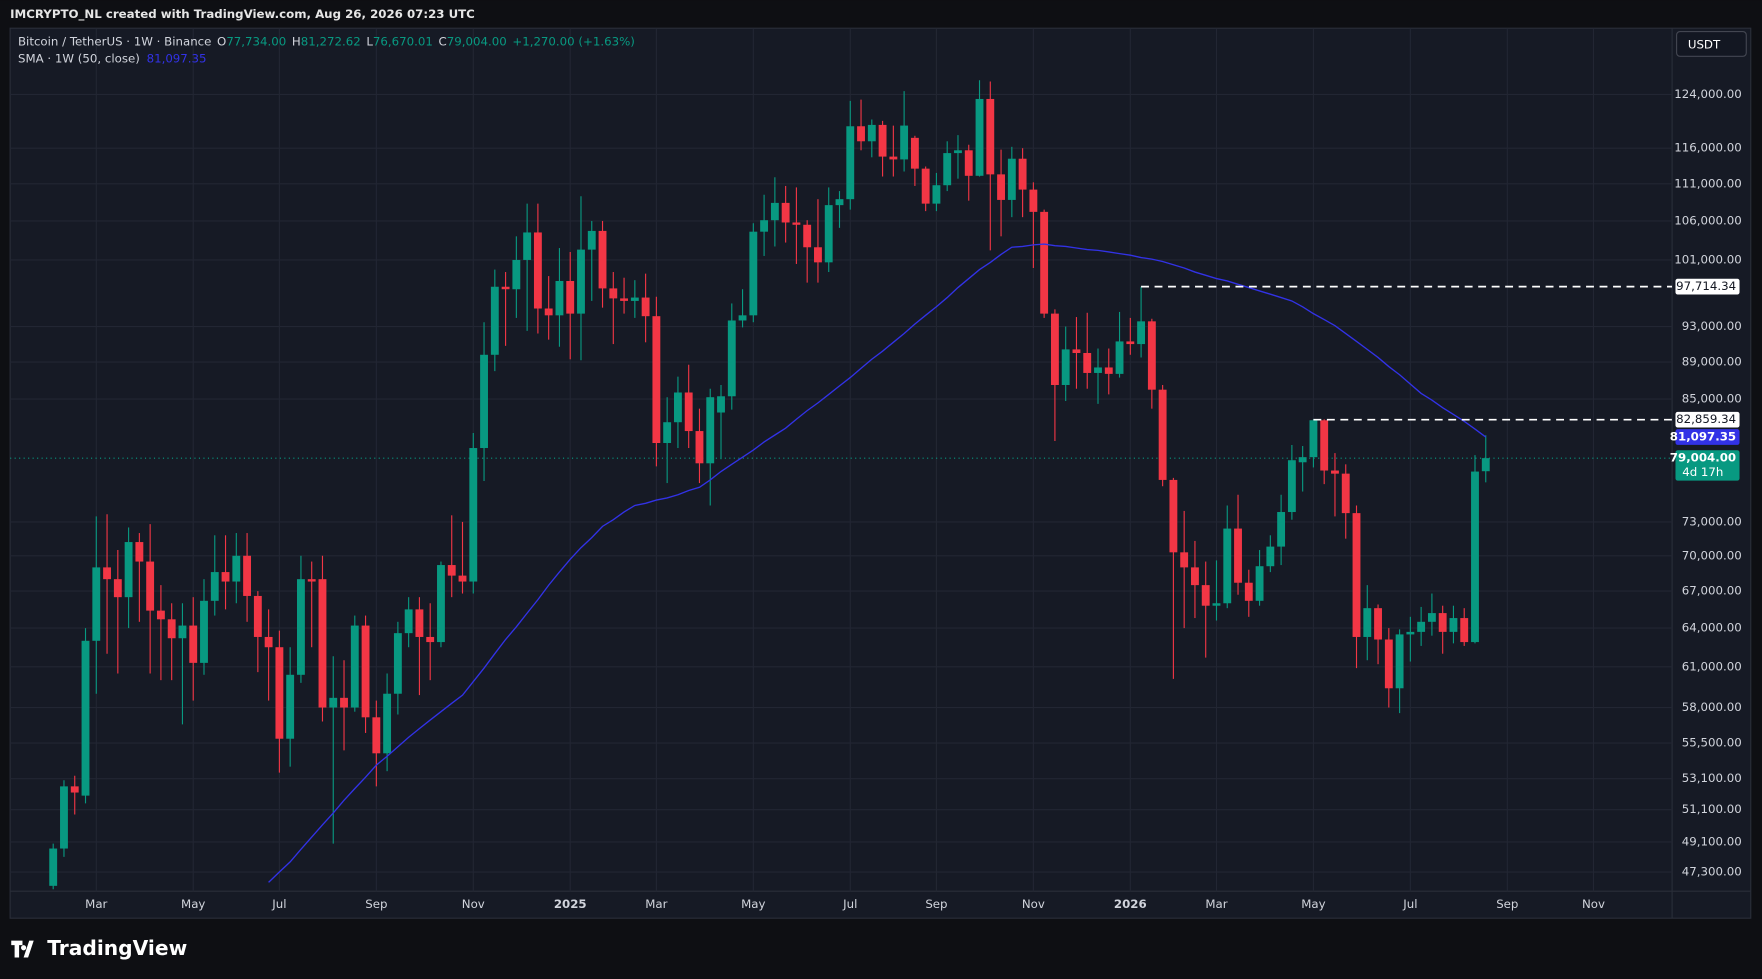 The image size is (1762, 979). I want to click on y-tick-label: 89,000.00, so click(1712, 362).